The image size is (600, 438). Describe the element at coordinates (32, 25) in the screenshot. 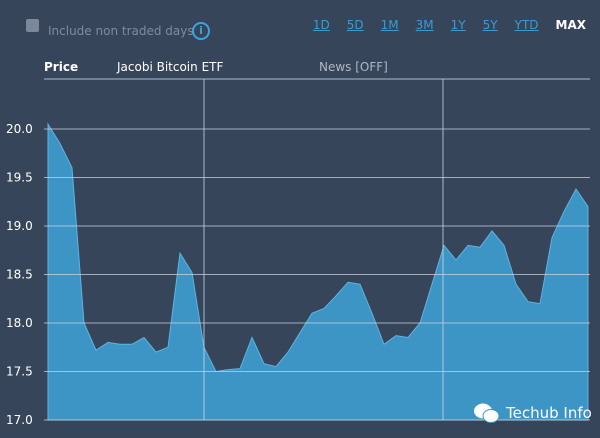

I see `include-non-traded-checkbox` at that location.